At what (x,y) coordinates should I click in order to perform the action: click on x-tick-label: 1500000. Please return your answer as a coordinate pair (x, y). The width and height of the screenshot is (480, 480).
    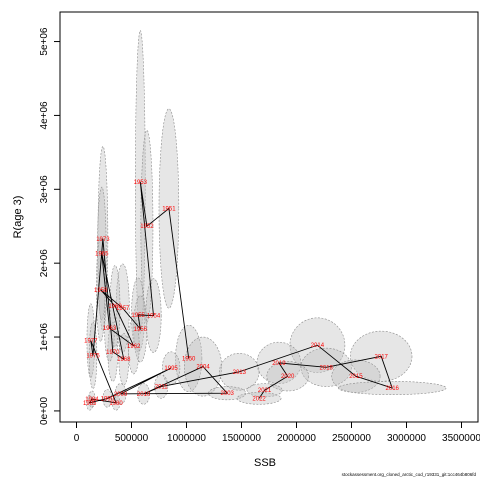
    Looking at the image, I should click on (241, 438).